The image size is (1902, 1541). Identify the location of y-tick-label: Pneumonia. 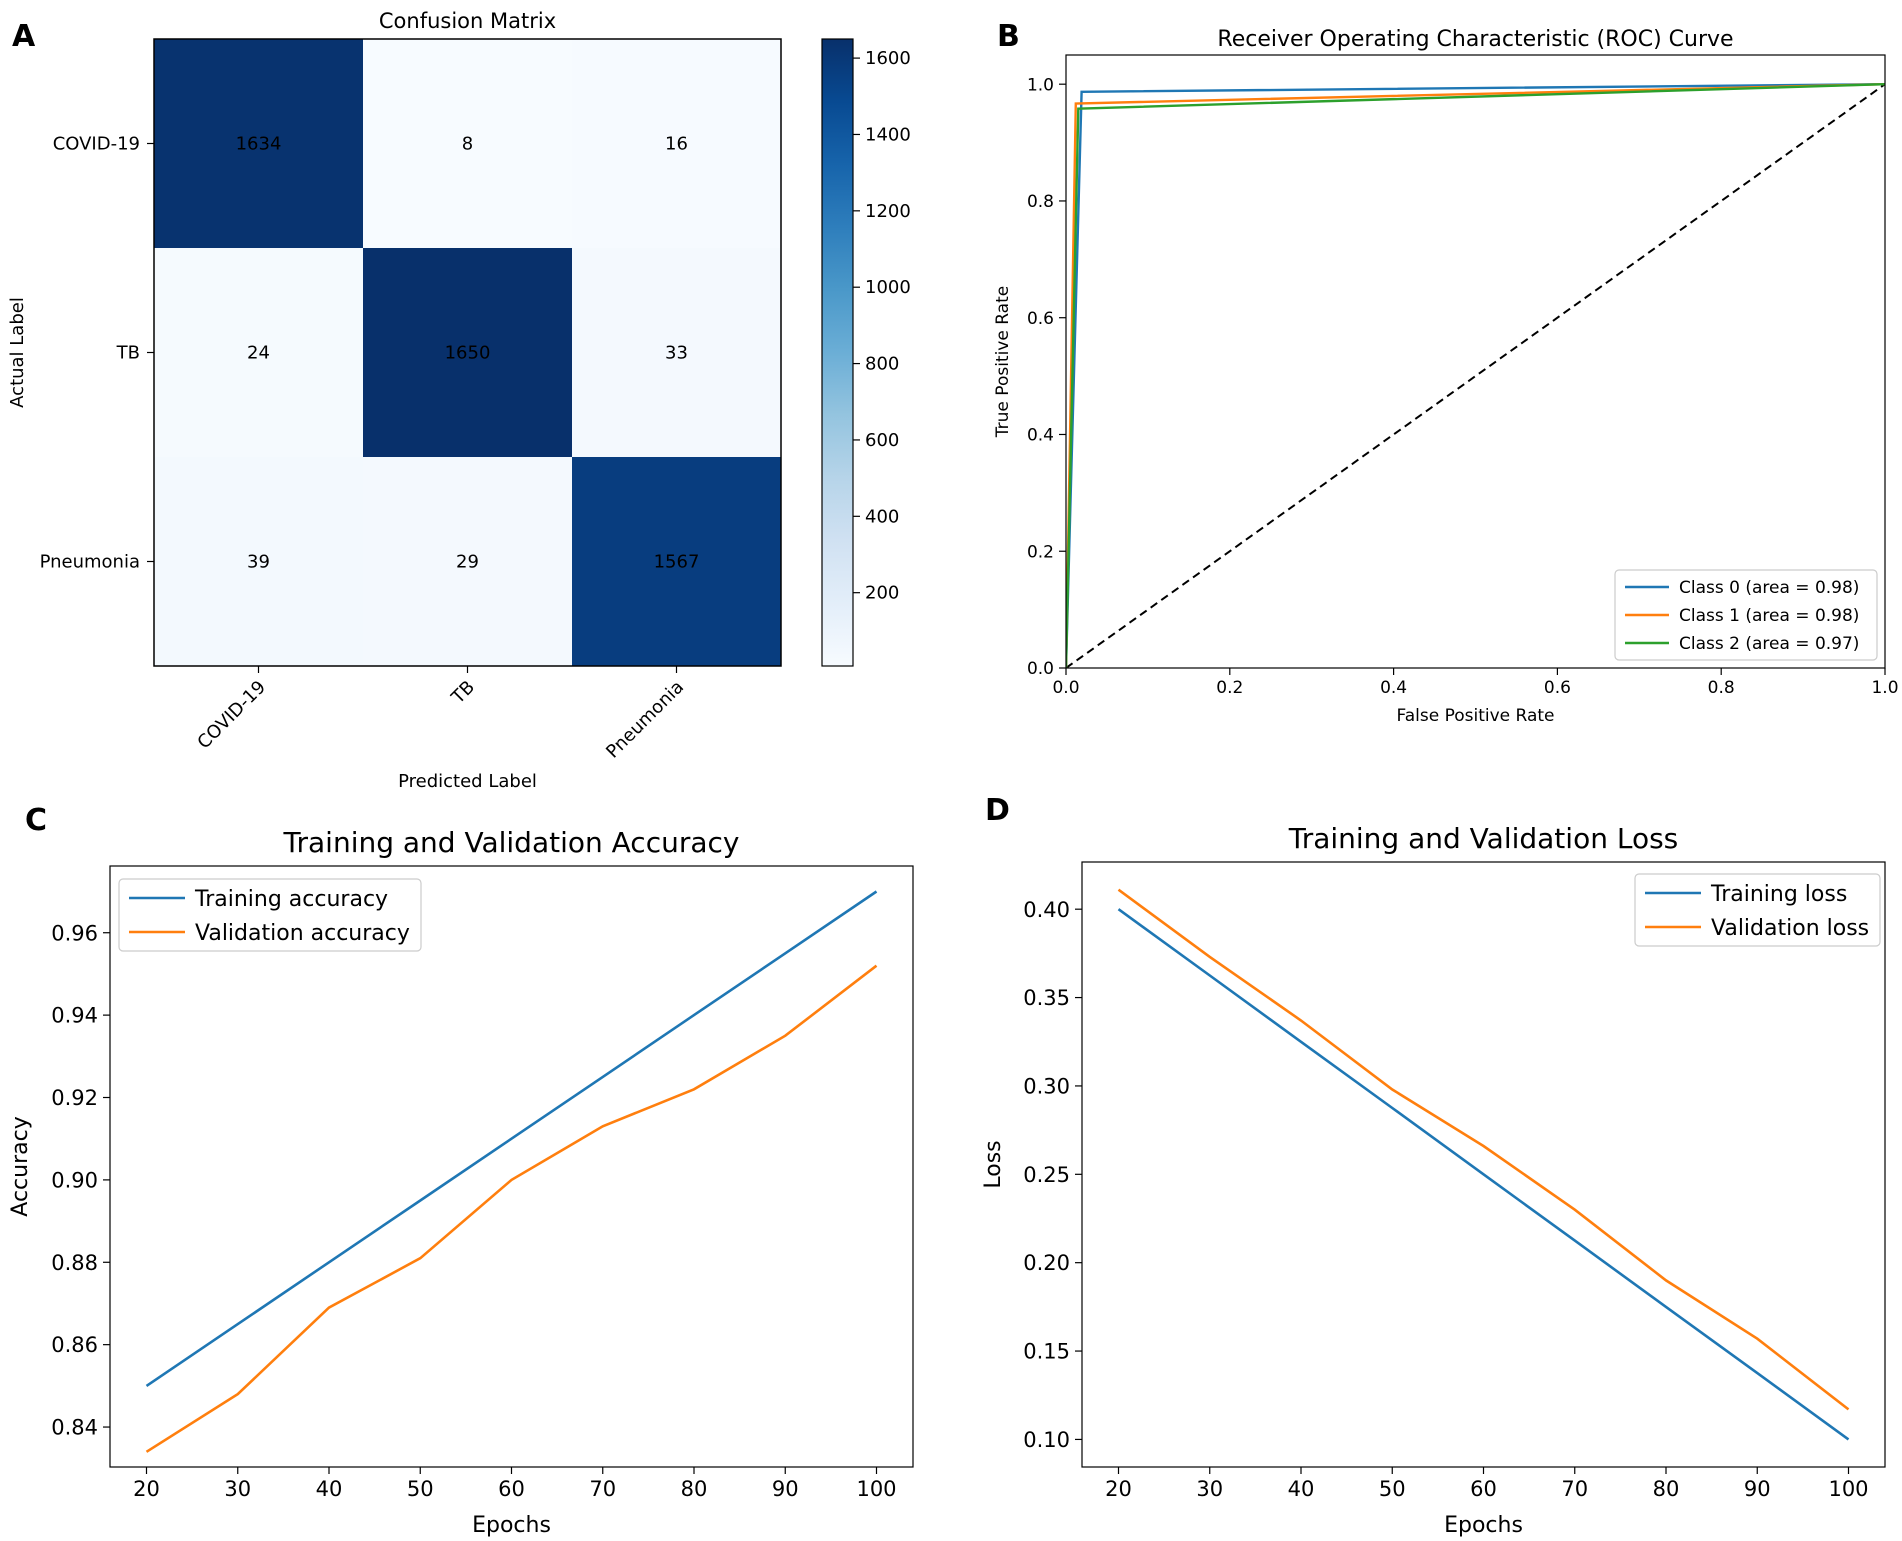
(90, 562).